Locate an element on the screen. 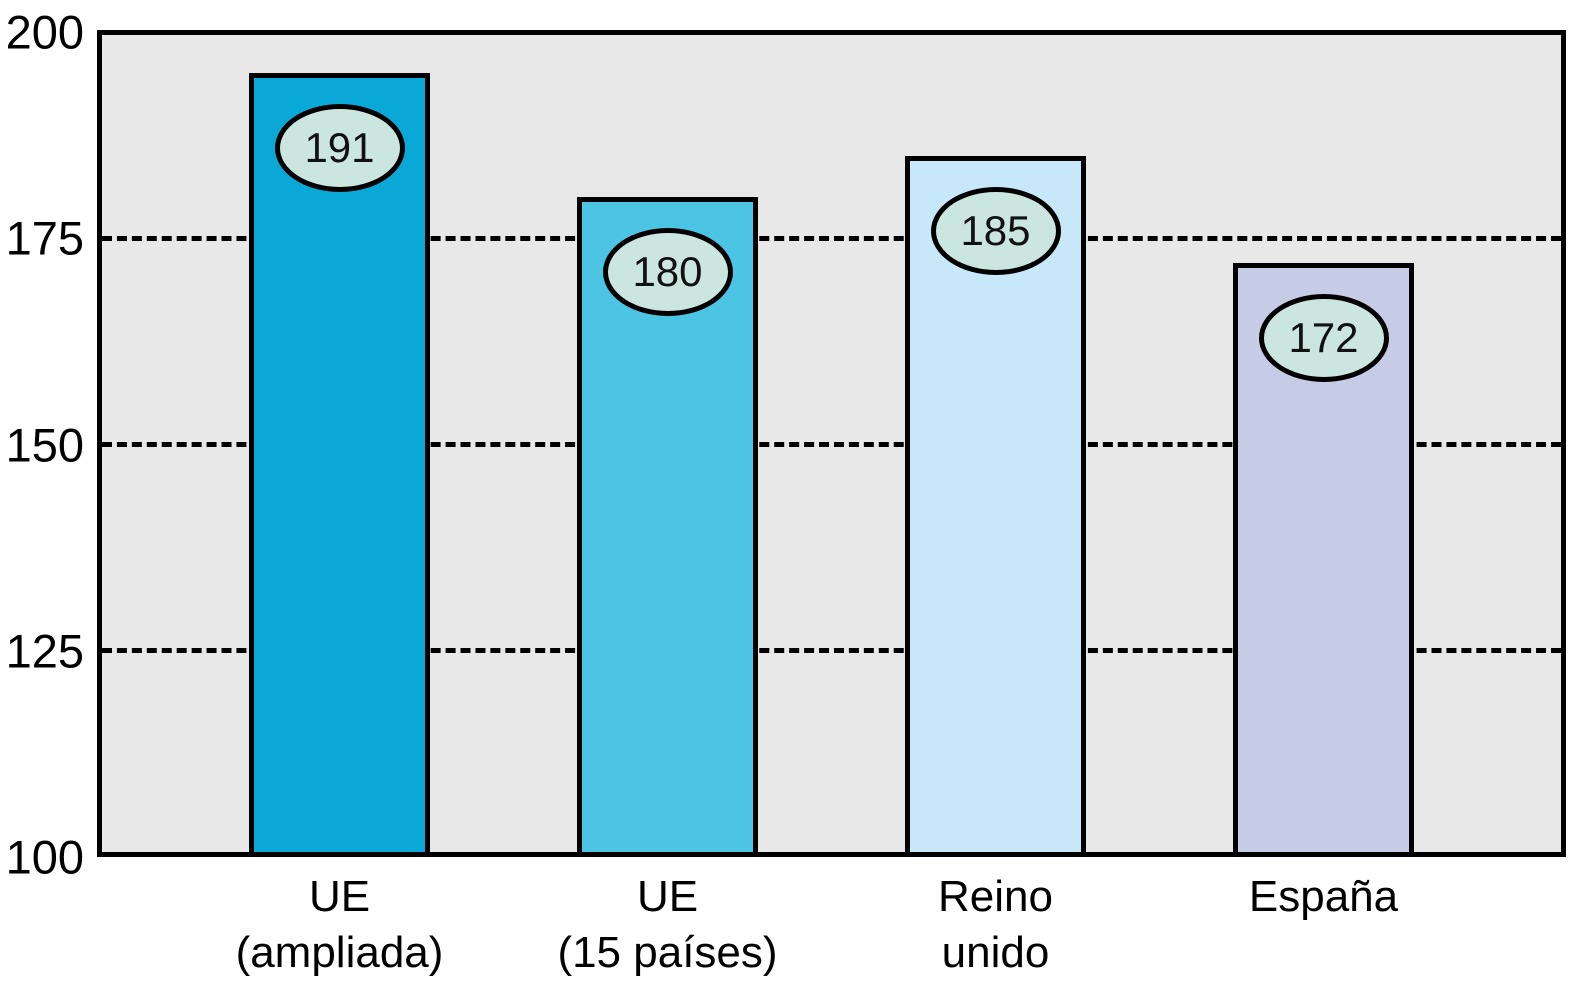  bar-1: 180 is located at coordinates (667, 524).